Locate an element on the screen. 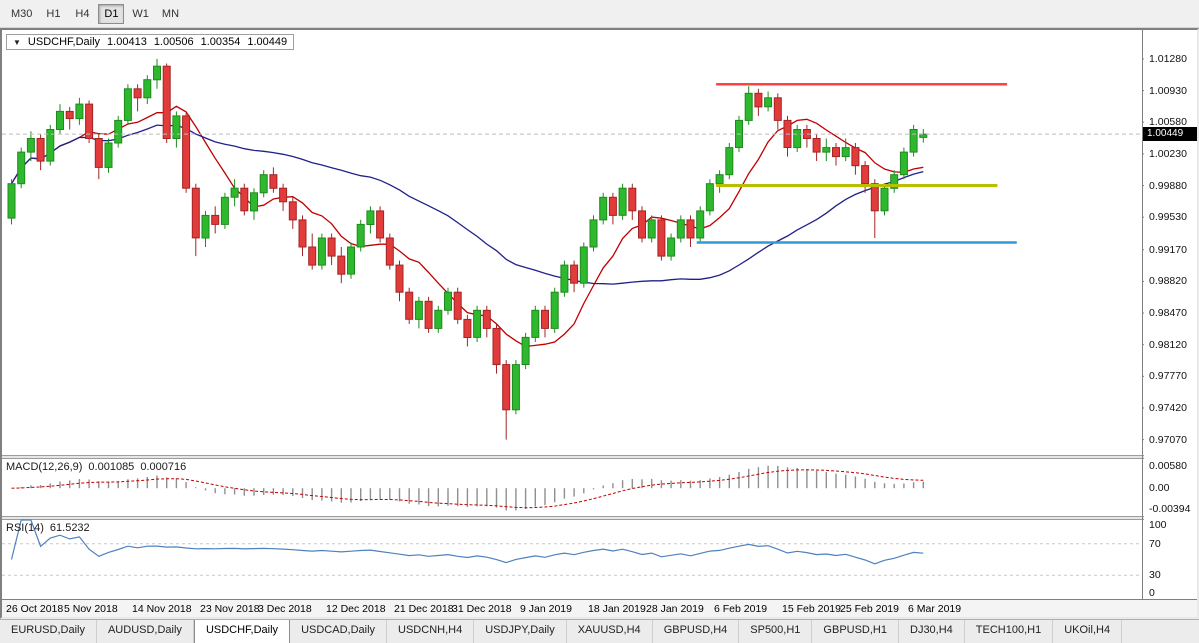  chart-tab-gbpusd-h1: GBPUSD,H1 is located at coordinates (855, 631).